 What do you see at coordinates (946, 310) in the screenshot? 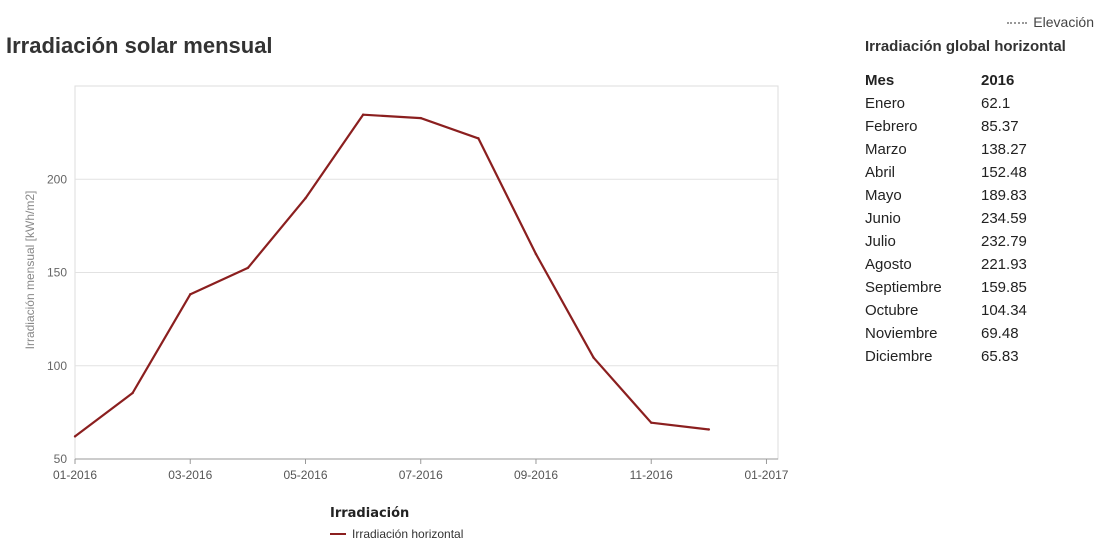
I see `table-row: Octubre 104.34` at bounding box center [946, 310].